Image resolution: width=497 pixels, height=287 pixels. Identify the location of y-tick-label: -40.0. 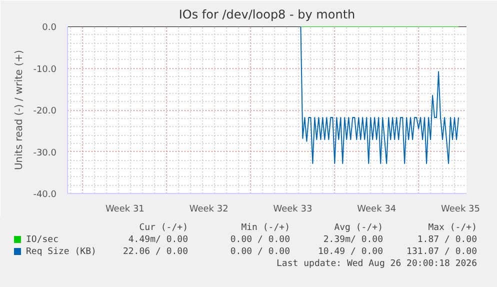
(45, 195).